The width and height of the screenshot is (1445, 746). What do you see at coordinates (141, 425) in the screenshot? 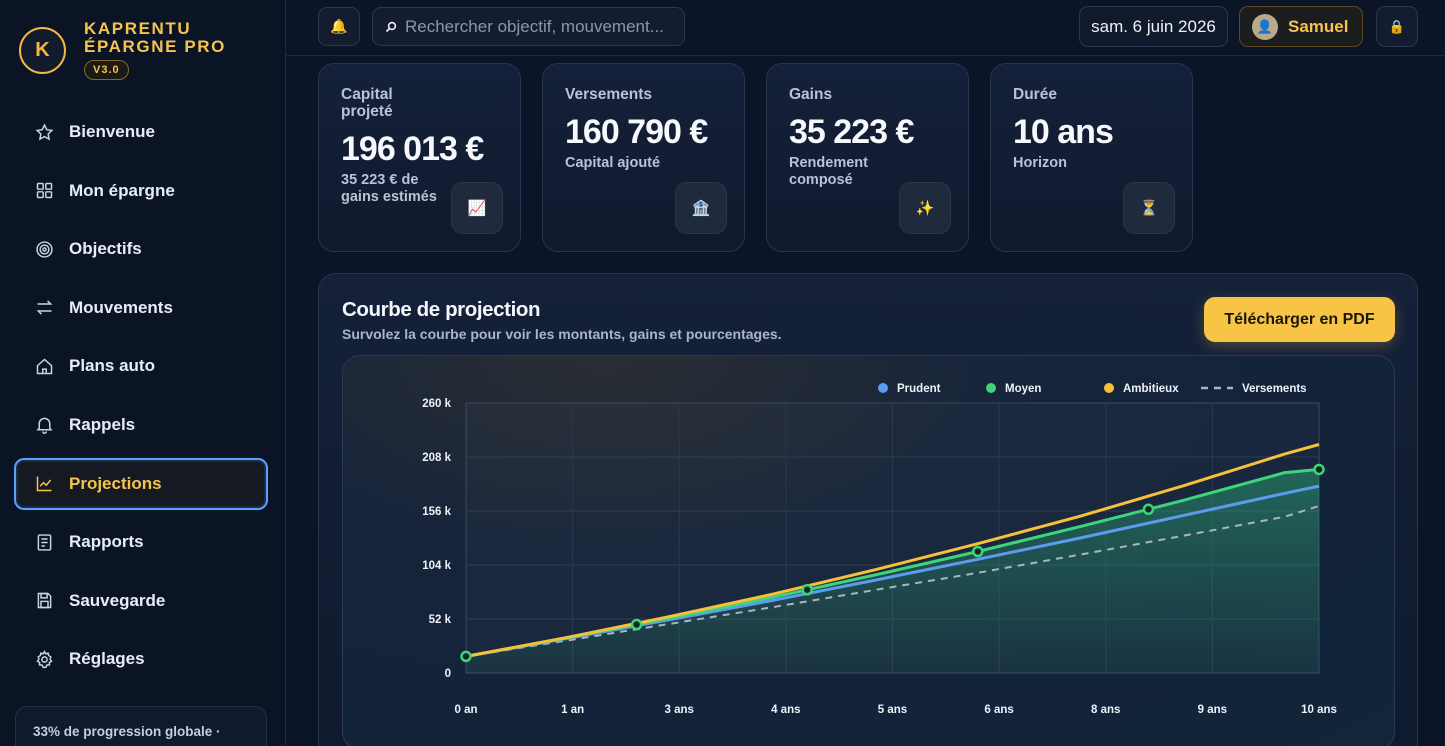
I see `sidebar-item-rappels: Rappels` at bounding box center [141, 425].